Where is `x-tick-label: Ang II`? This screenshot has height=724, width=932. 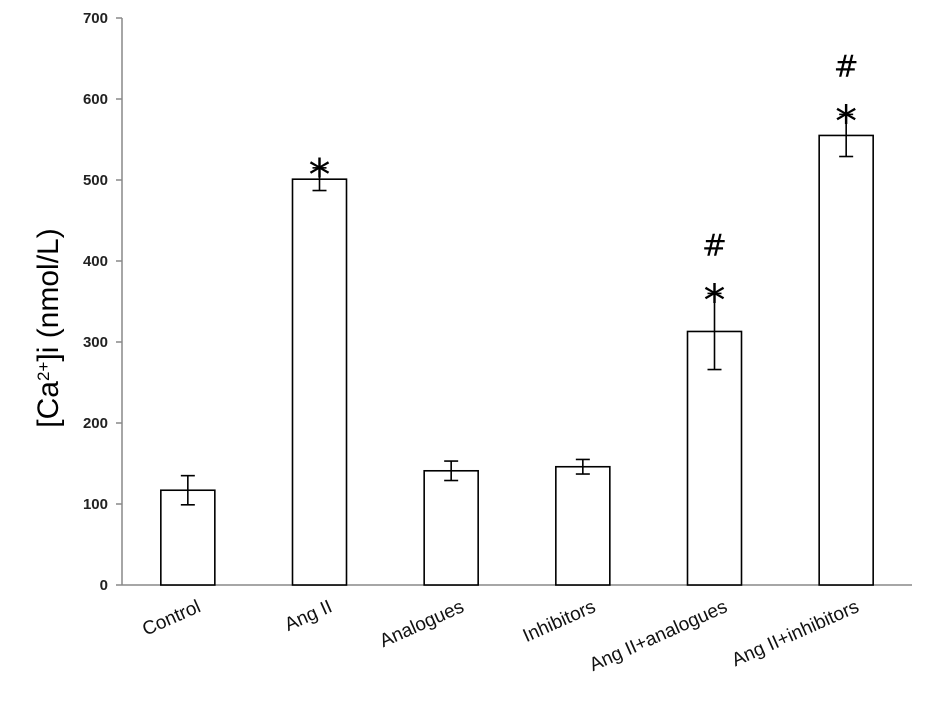
x-tick-label: Ang II is located at coordinates (309, 615).